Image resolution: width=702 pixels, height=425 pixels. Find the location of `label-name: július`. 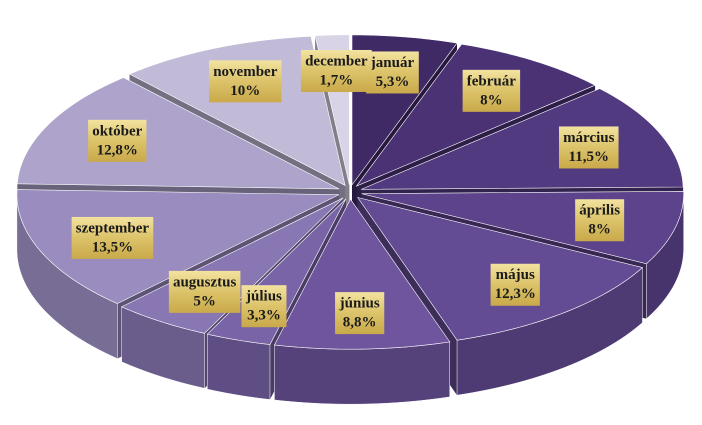

label-name: július is located at coordinates (263, 297).